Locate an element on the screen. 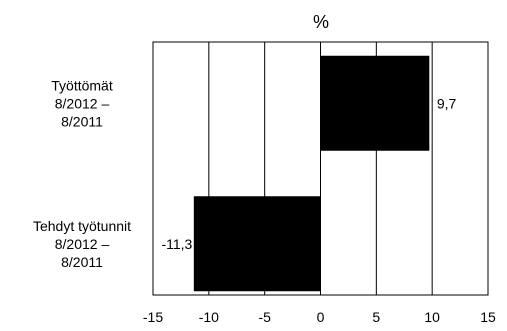  x-axis-tick-labels: -15 -10 -5 0 5 10 15 is located at coordinates (319, 317).